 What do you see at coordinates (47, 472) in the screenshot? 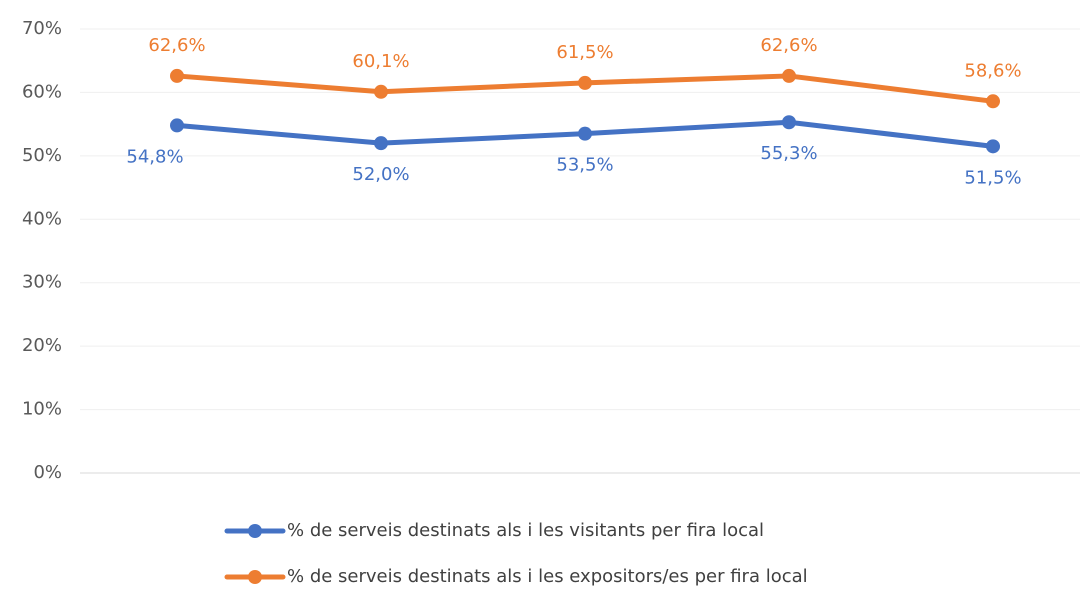
I see `y-tick-label: 0%` at bounding box center [47, 472].